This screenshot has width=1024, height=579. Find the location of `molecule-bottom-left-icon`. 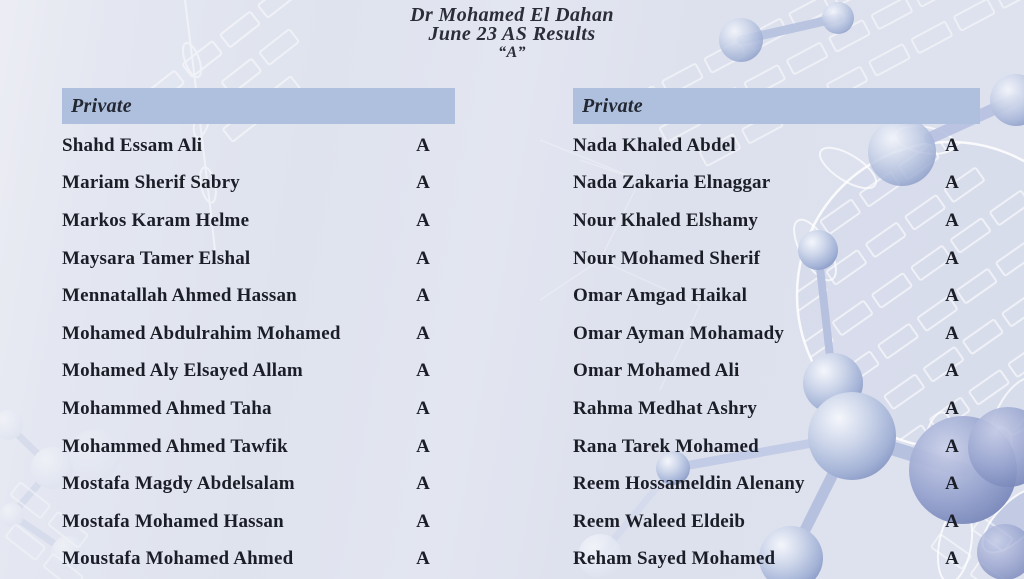

molecule-bottom-left-icon is located at coordinates (60, 494).